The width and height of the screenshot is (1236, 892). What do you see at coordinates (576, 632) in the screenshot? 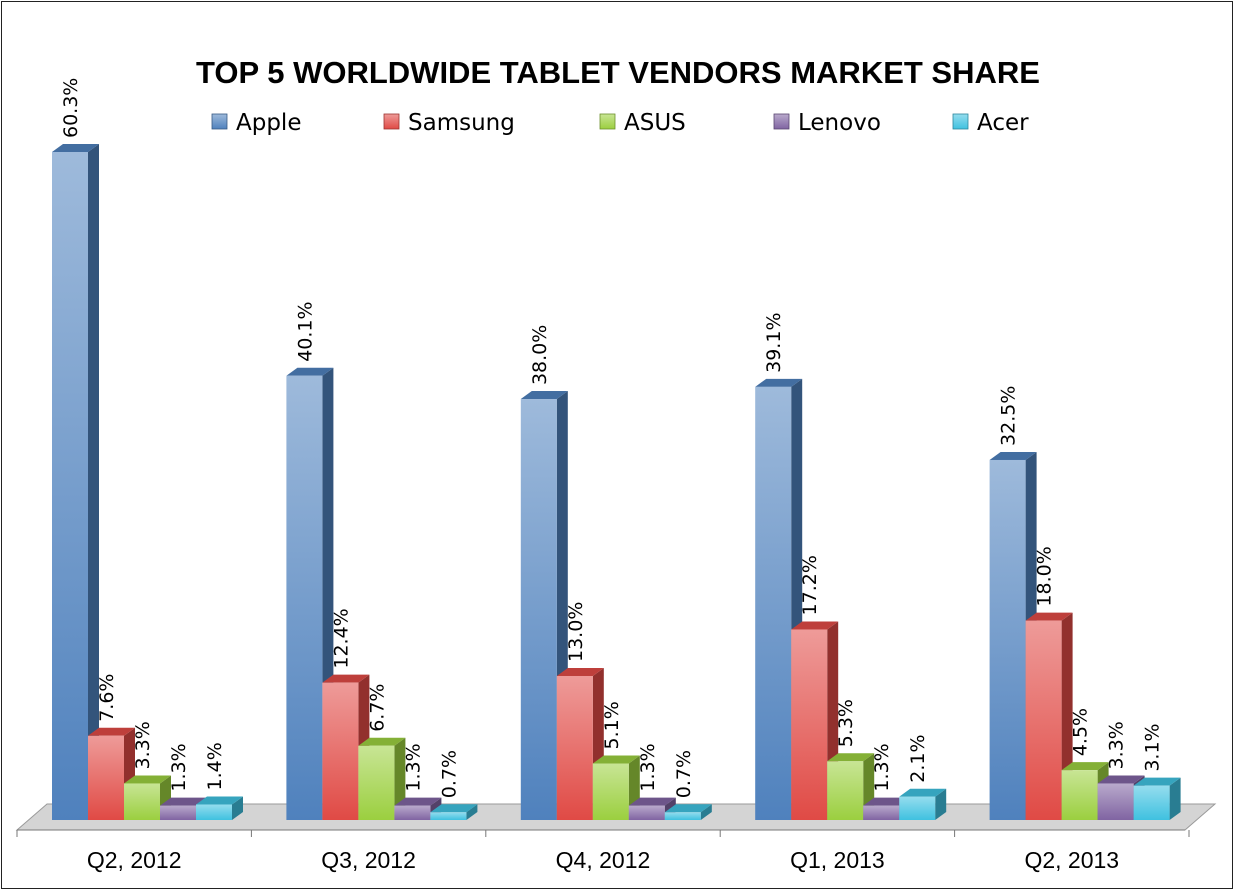
I see `data-label-samsung-q4-2012: 13.0%` at bounding box center [576, 632].